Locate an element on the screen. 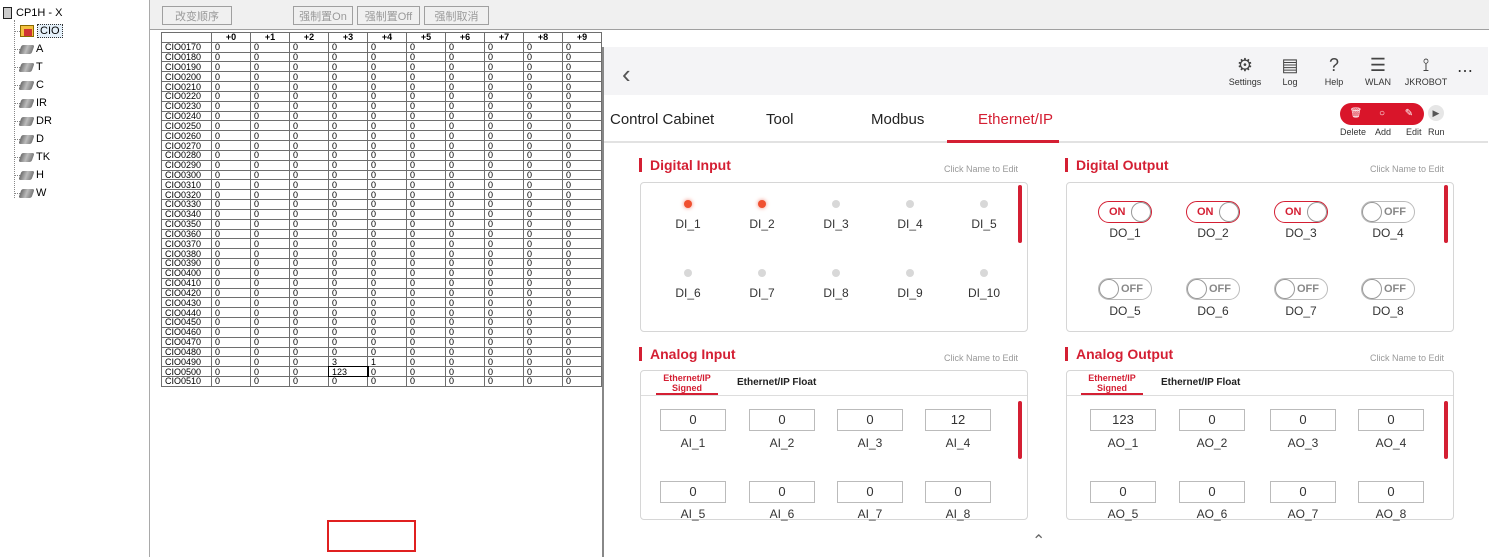 The height and width of the screenshot is (557, 1489). do-label: DO_2 is located at coordinates (1213, 233).